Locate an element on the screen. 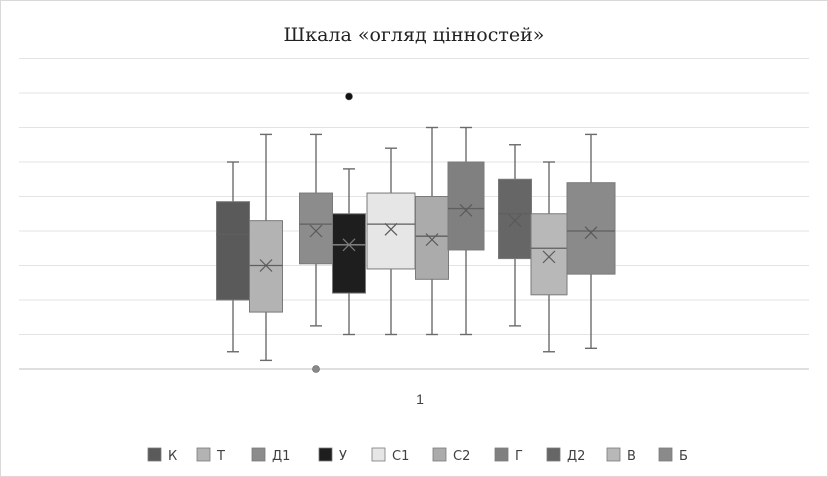  box-series-Д1 is located at coordinates (316, 253).